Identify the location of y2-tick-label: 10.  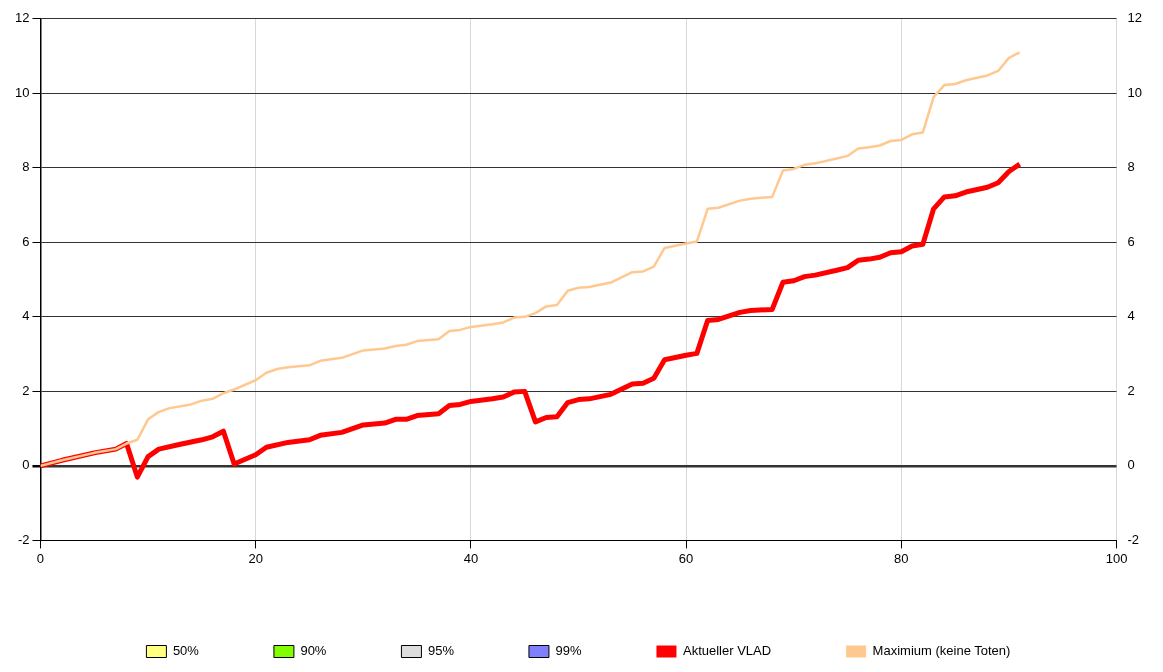
(1135, 92).